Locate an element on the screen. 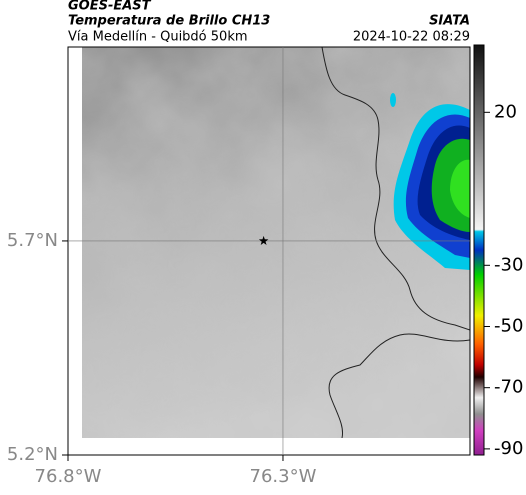  y-tick-label: 5.2°N is located at coordinates (32, 454).